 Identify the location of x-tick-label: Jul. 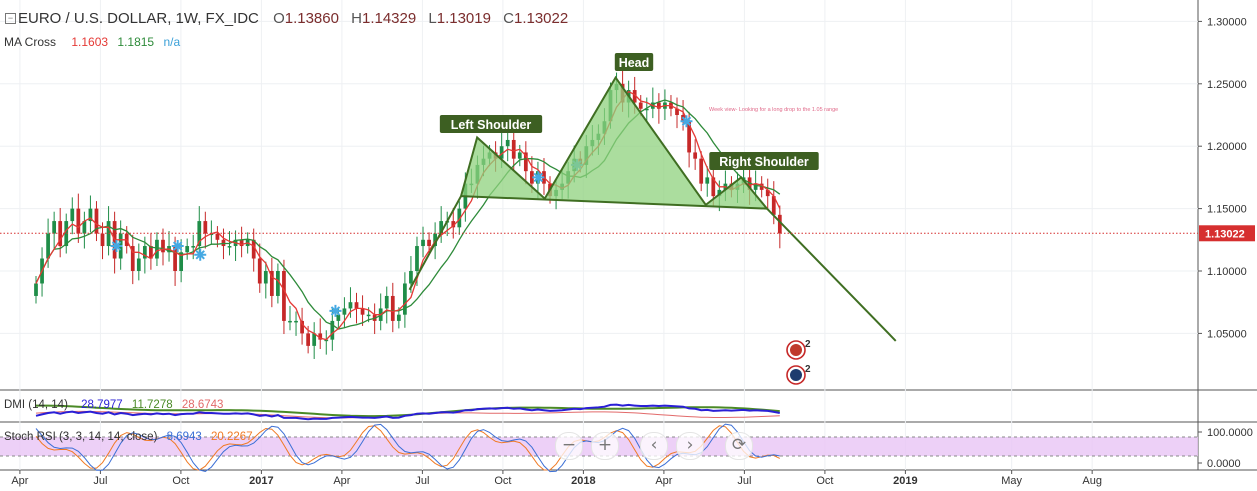
(422, 481).